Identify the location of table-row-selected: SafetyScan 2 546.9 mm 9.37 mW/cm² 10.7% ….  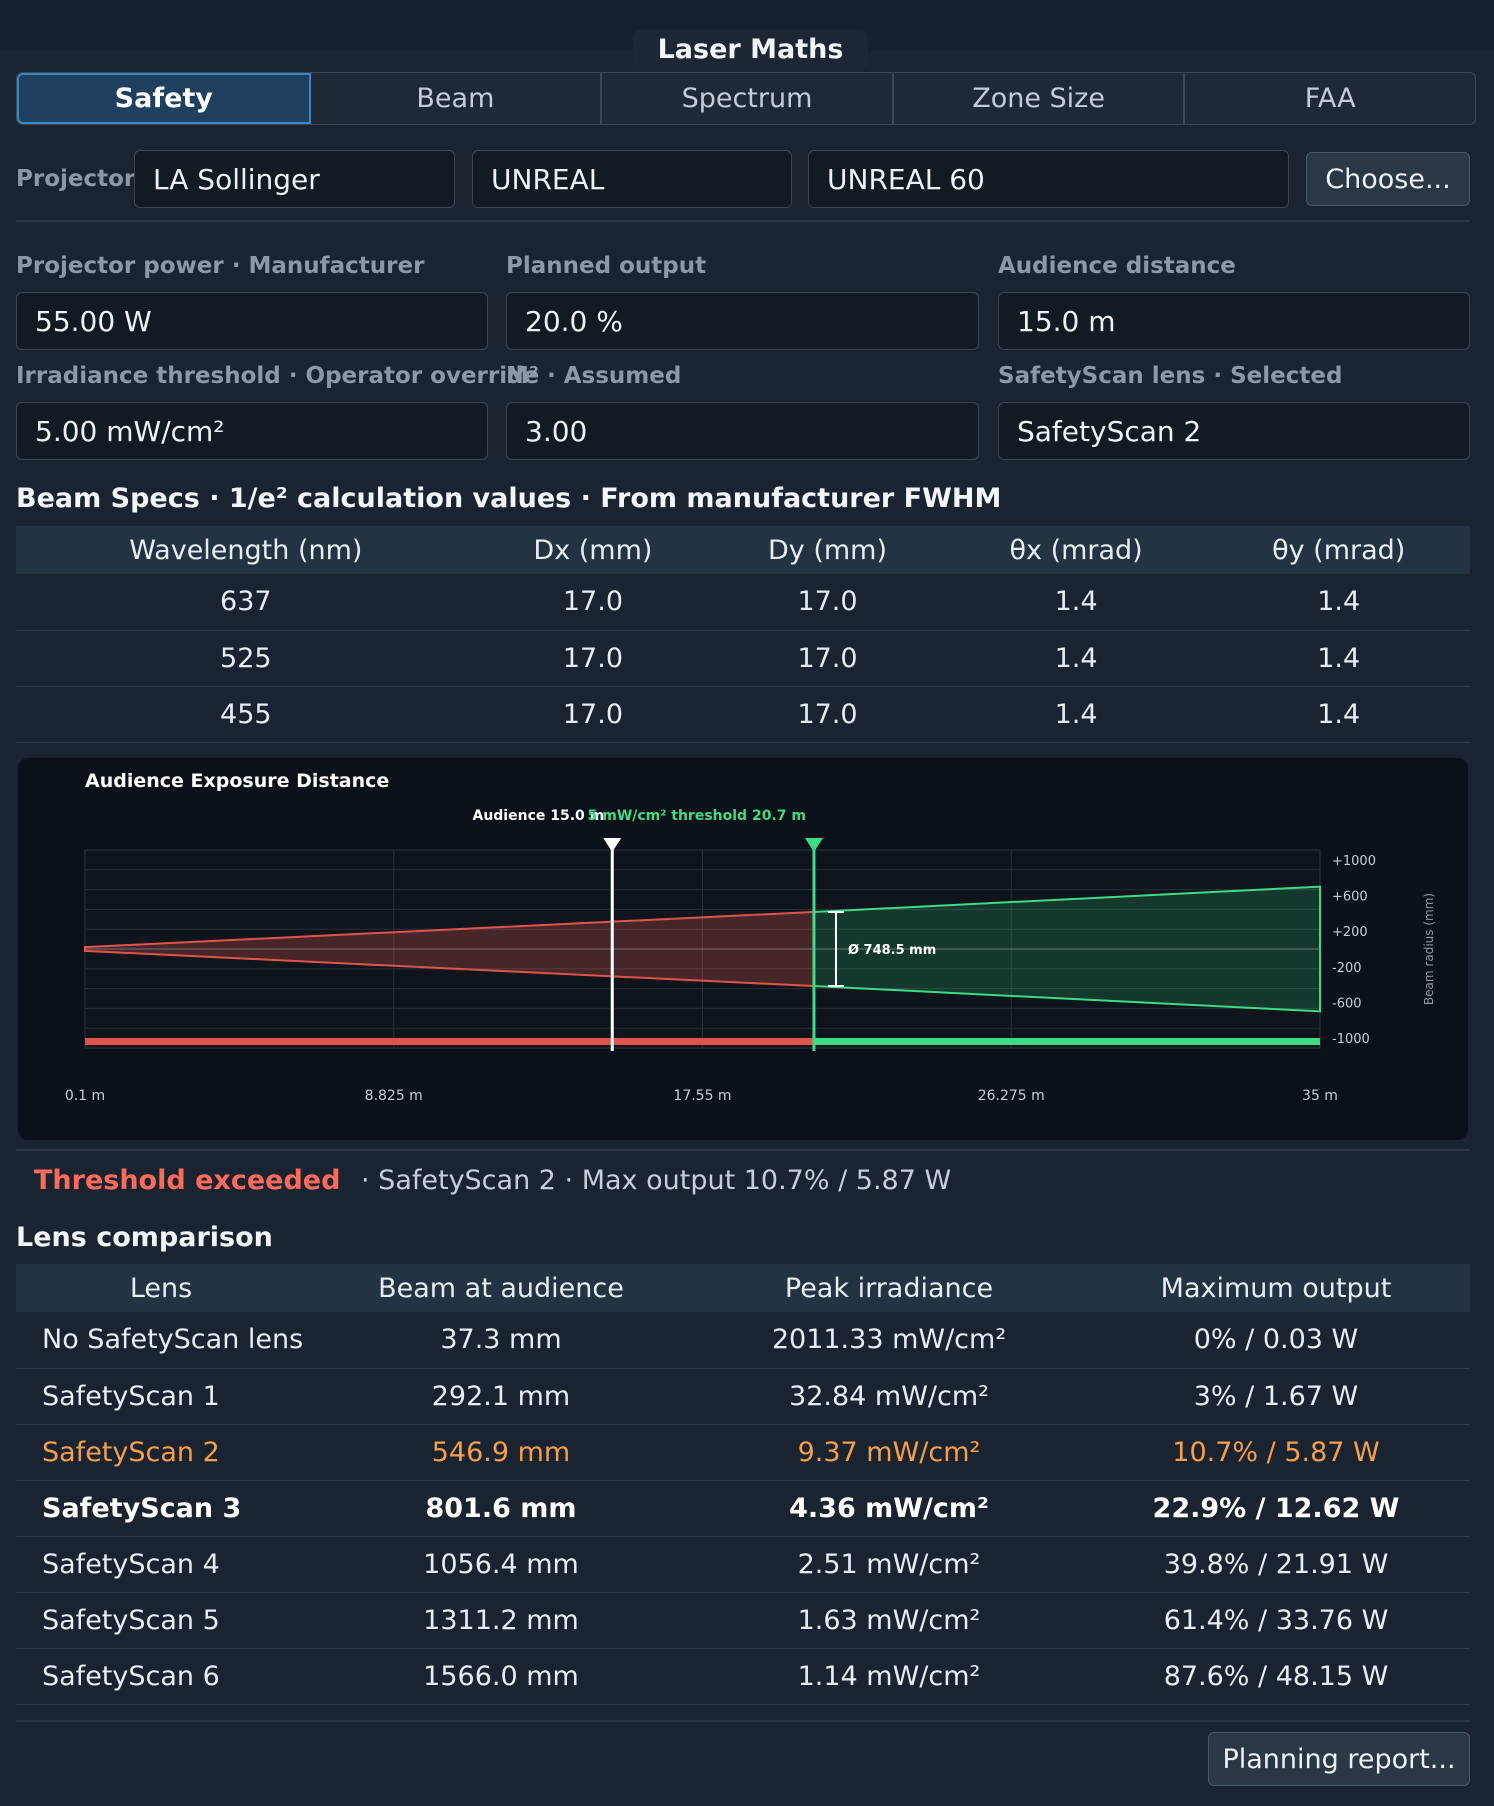
(743, 1452).